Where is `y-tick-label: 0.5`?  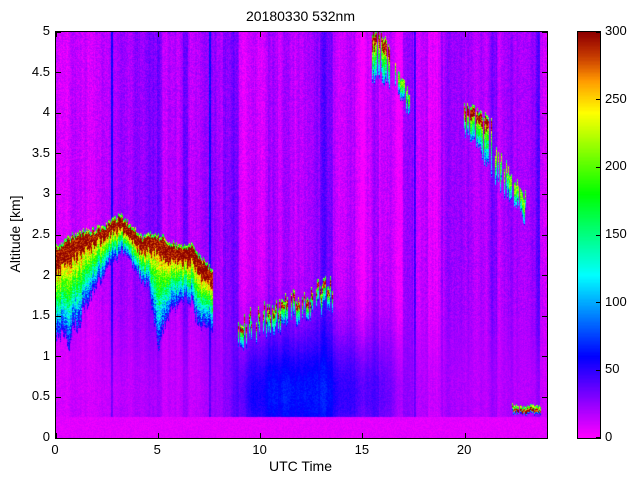
y-tick-label: 0.5 is located at coordinates (40, 396).